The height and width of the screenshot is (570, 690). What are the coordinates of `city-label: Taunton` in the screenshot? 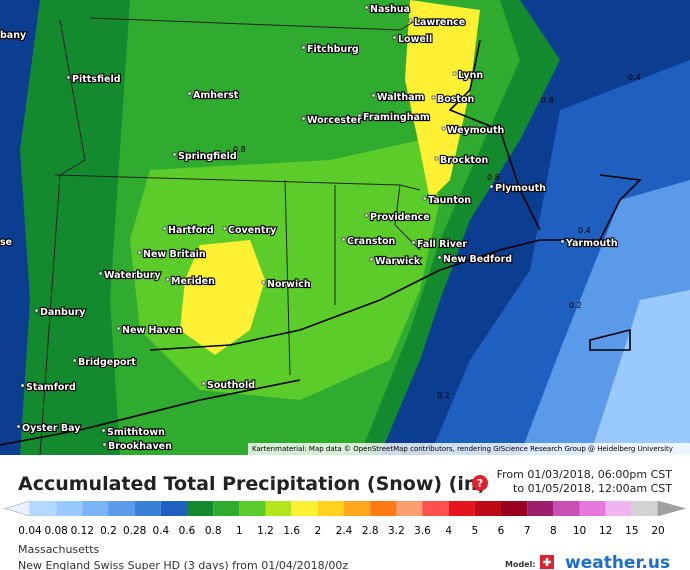 It's located at (449, 200).